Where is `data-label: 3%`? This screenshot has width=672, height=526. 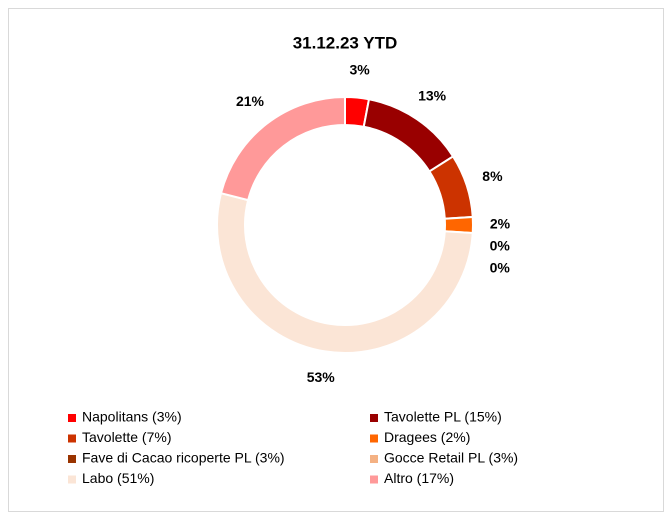 data-label: 3% is located at coordinates (359, 69).